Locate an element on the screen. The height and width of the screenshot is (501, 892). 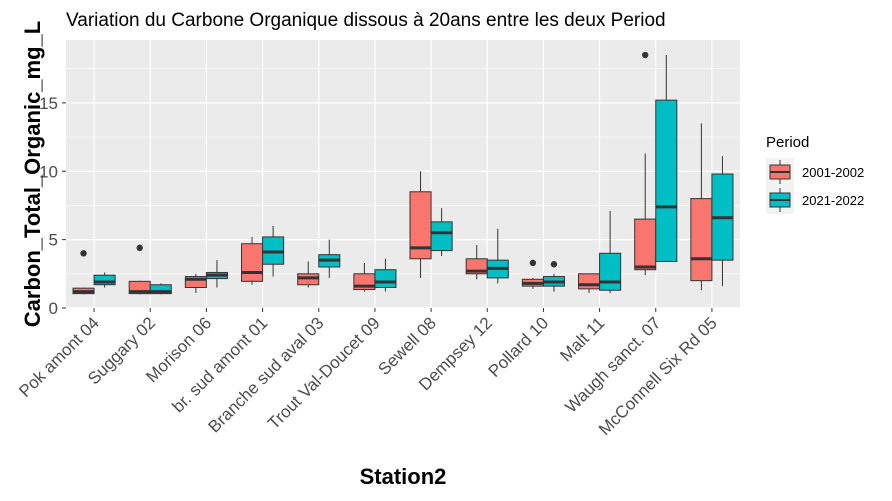
y-tick-label: 10 is located at coordinates (48, 171).